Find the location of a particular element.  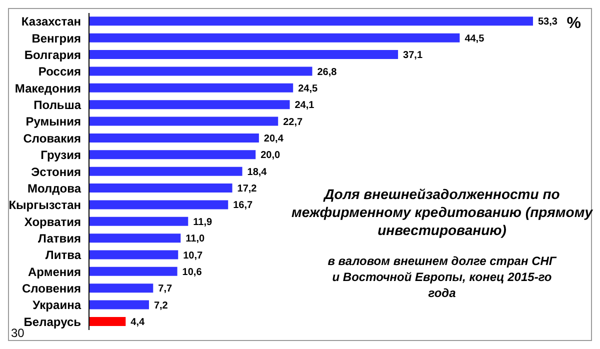

y-tick-label: Польша is located at coordinates (58, 105).